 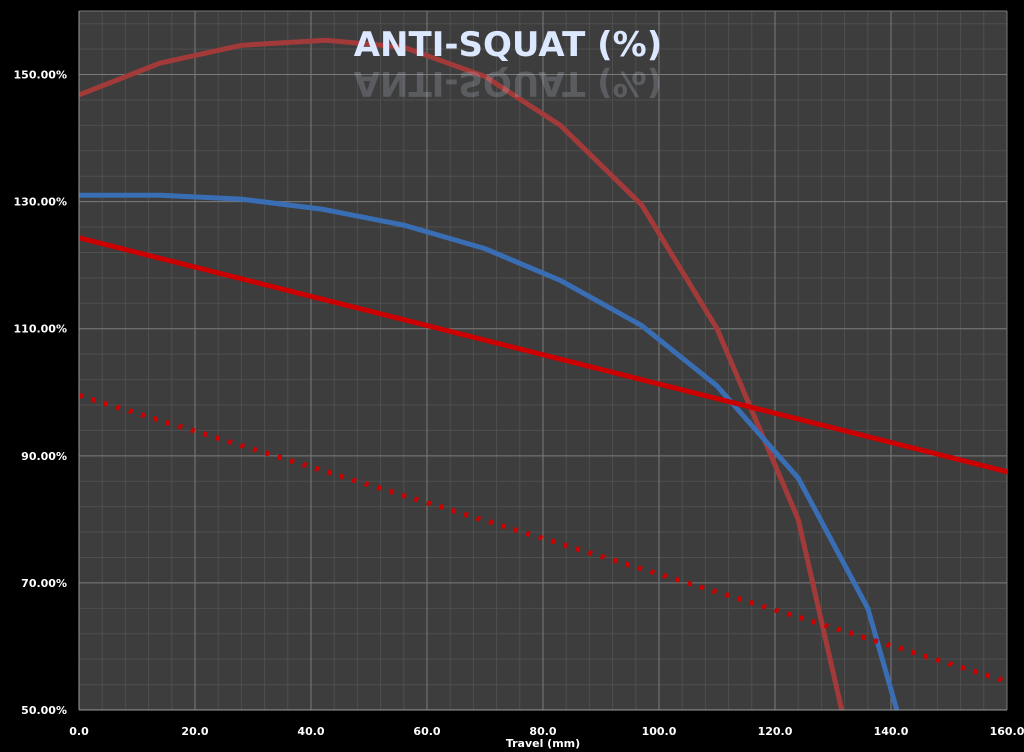 I want to click on x-tick-label: 40.0, so click(x=310, y=731).